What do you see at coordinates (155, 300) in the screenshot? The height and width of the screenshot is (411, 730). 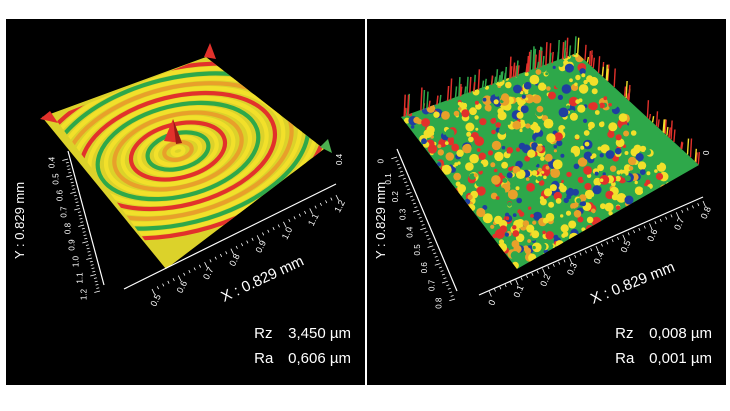 I see `tick-label: 0.5` at bounding box center [155, 300].